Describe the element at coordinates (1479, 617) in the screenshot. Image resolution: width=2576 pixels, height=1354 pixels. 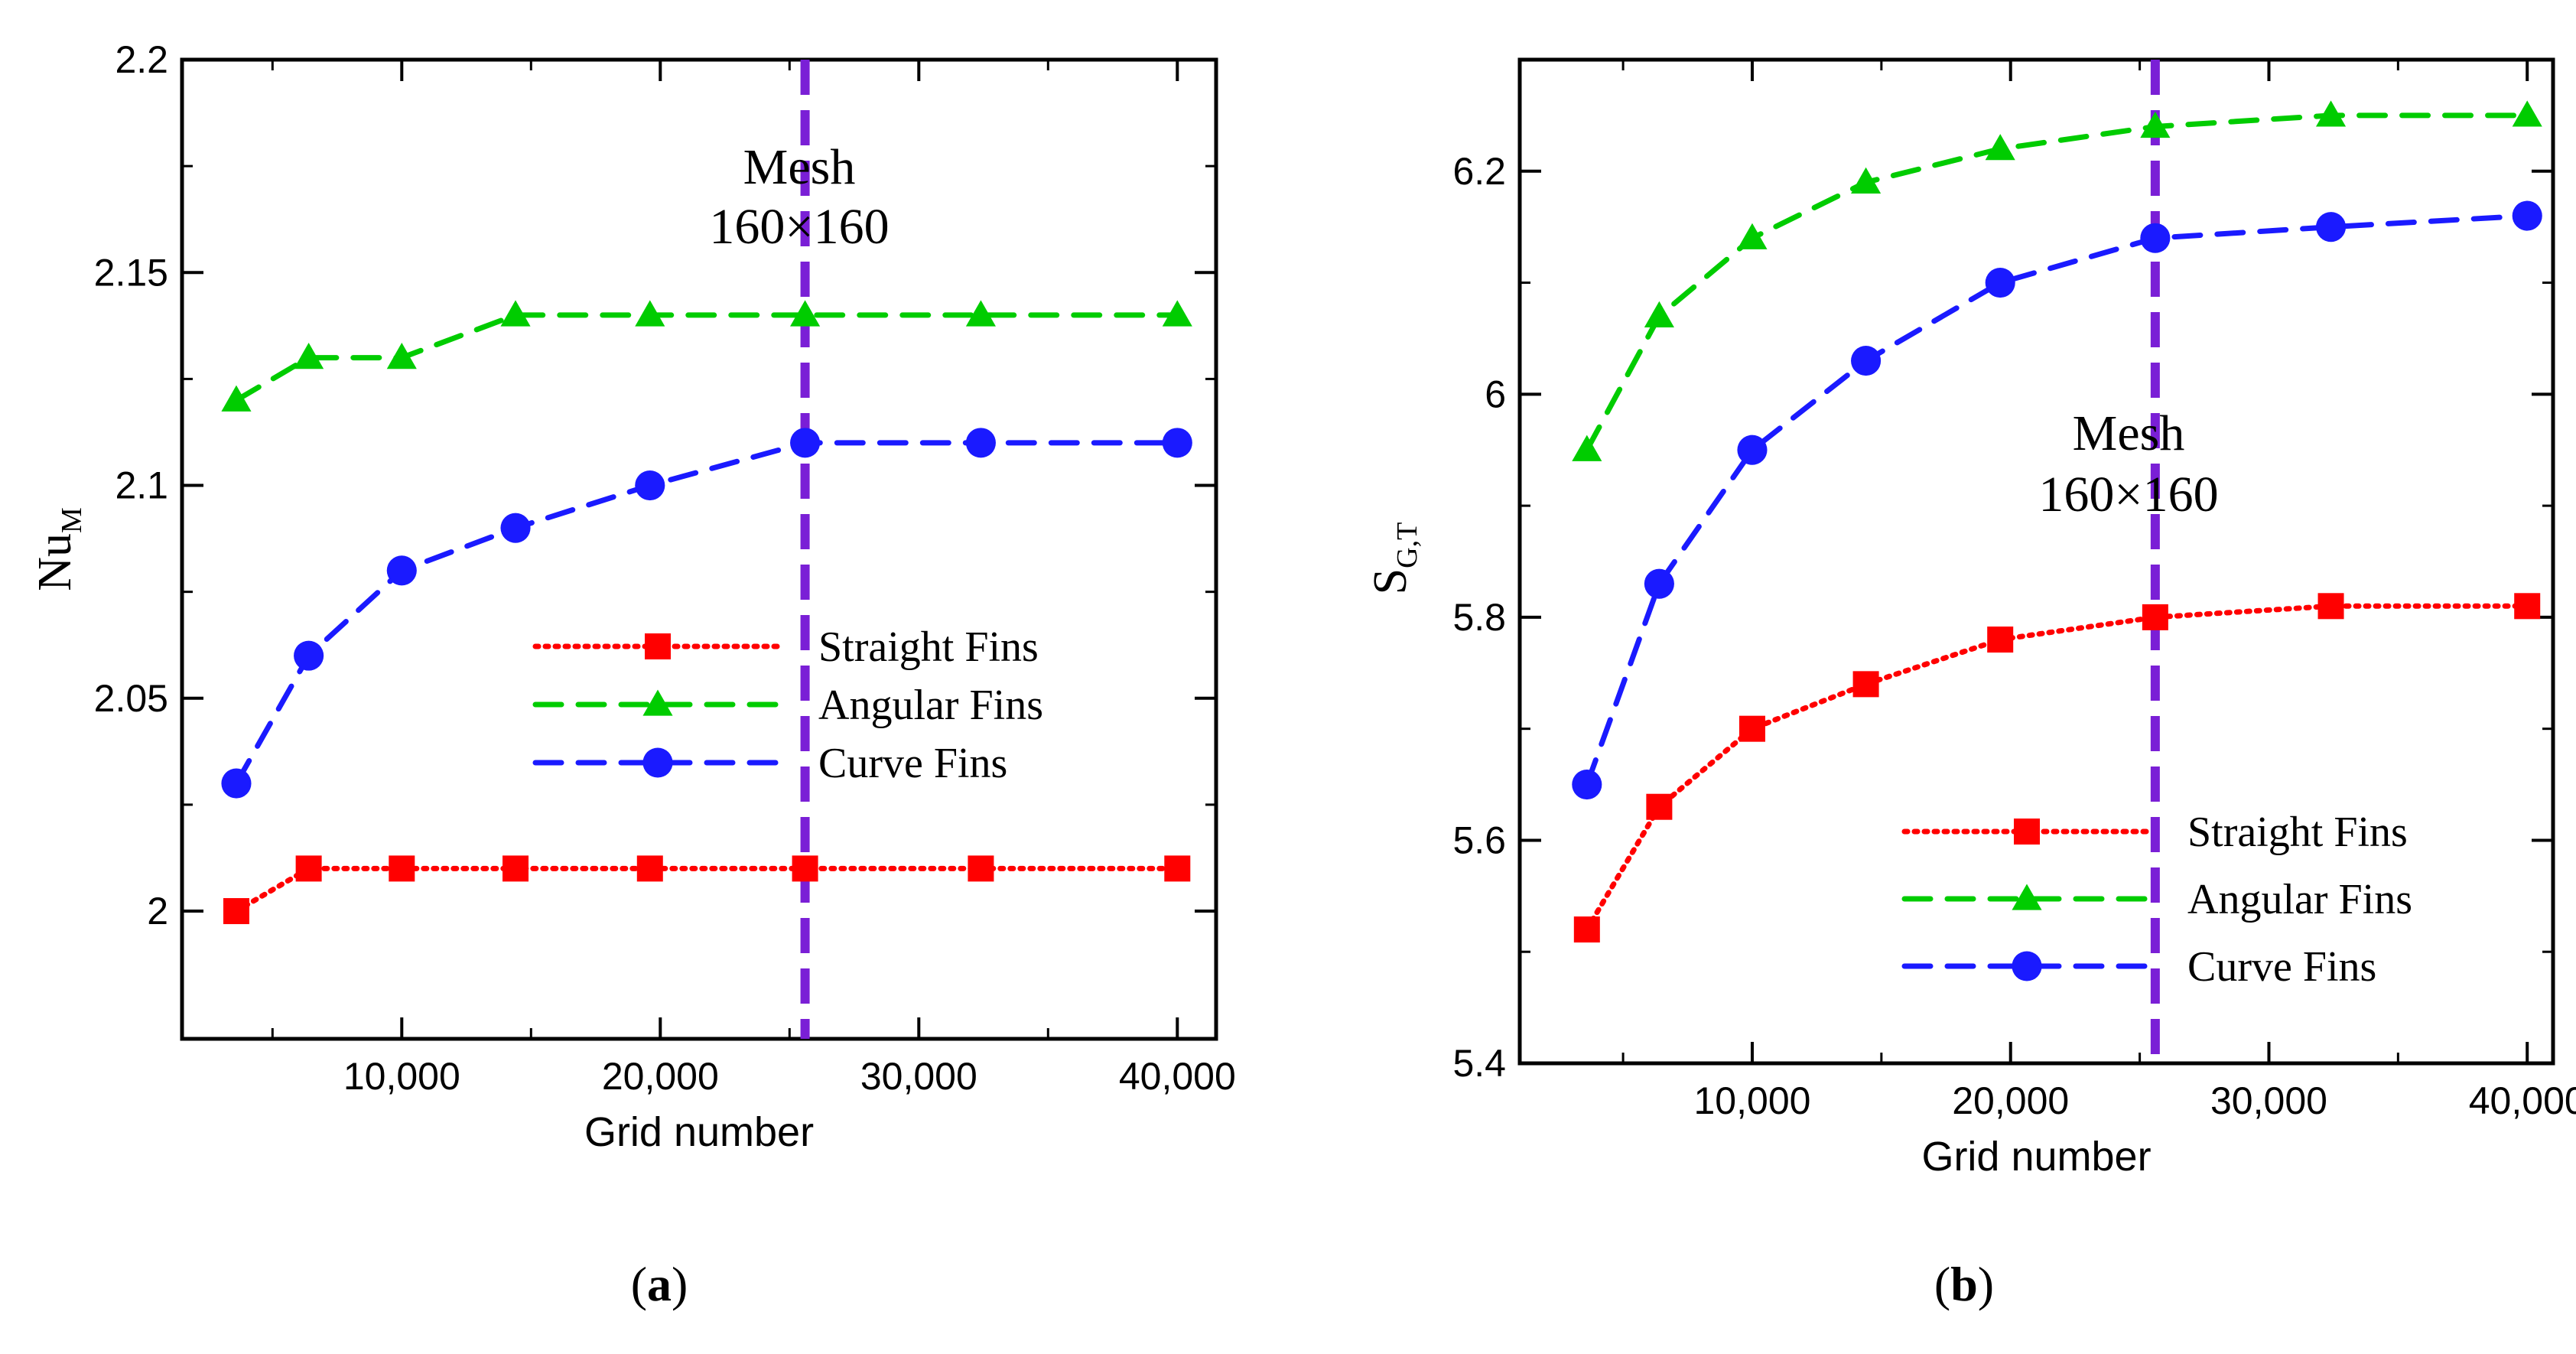
I see `y-tick-label: 5.8` at that location.